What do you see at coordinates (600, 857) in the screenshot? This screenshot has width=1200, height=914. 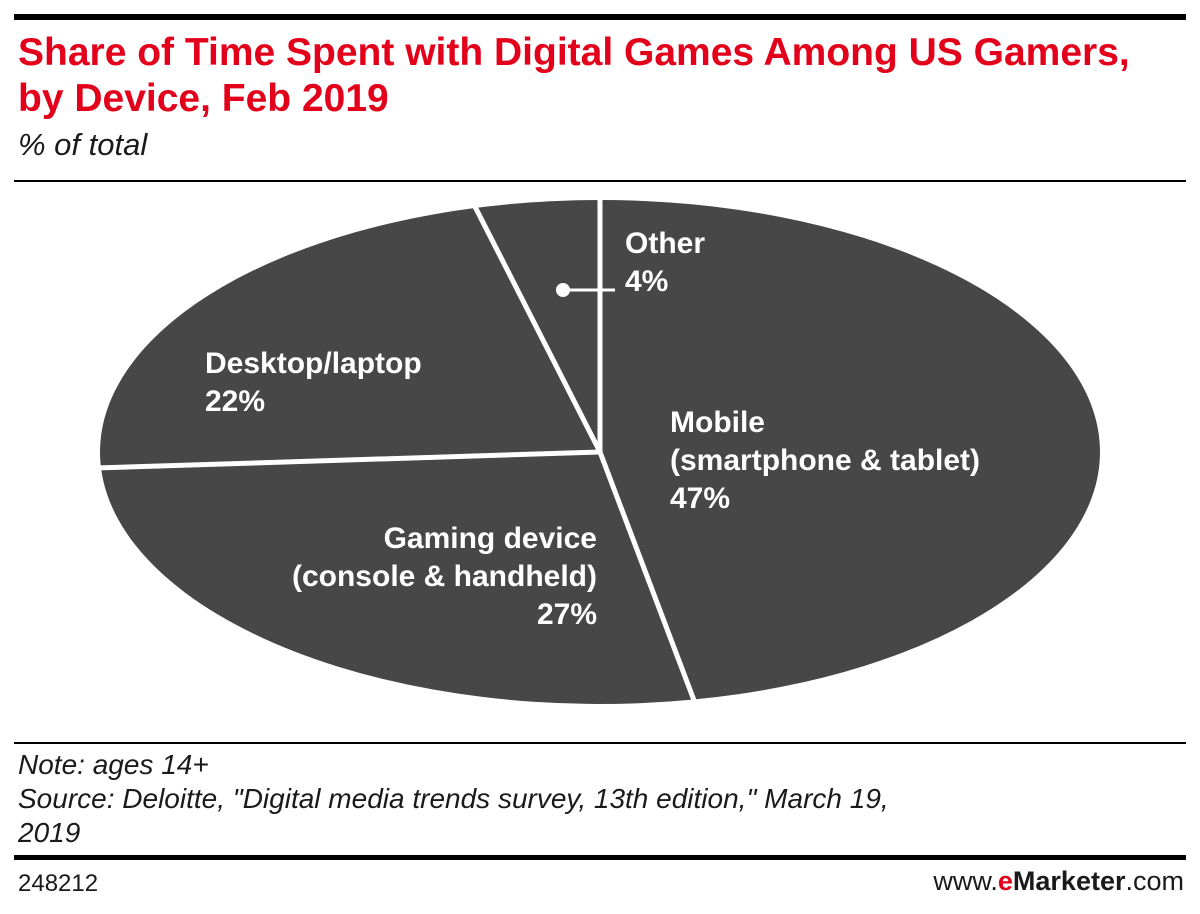 I see `bottom-rule` at bounding box center [600, 857].